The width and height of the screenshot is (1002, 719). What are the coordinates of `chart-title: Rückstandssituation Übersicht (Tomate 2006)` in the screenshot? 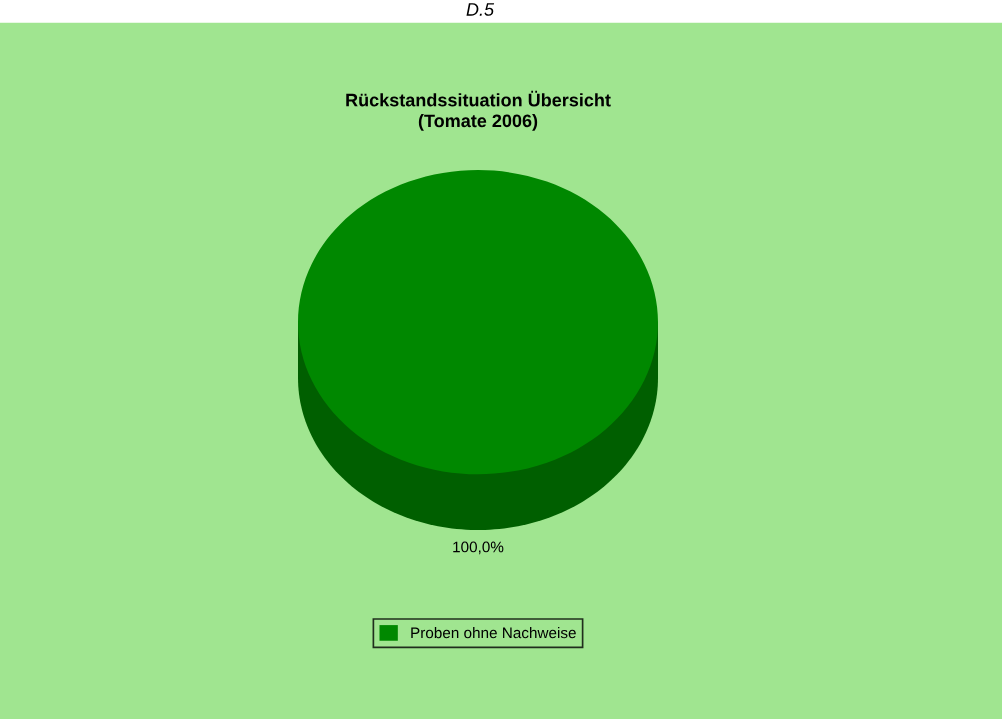 It's located at (478, 110).